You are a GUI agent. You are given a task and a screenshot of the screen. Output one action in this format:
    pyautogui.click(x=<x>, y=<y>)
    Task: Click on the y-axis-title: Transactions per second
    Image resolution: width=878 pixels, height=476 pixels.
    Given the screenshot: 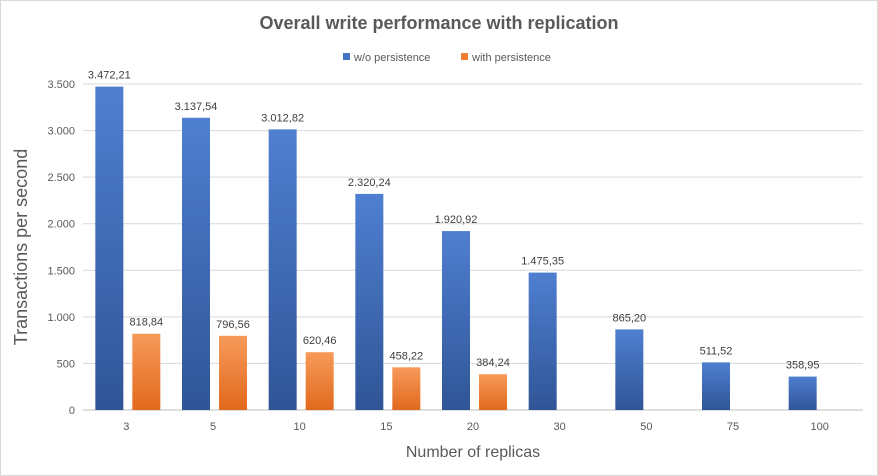 What is the action you would take?
    pyautogui.click(x=21, y=247)
    